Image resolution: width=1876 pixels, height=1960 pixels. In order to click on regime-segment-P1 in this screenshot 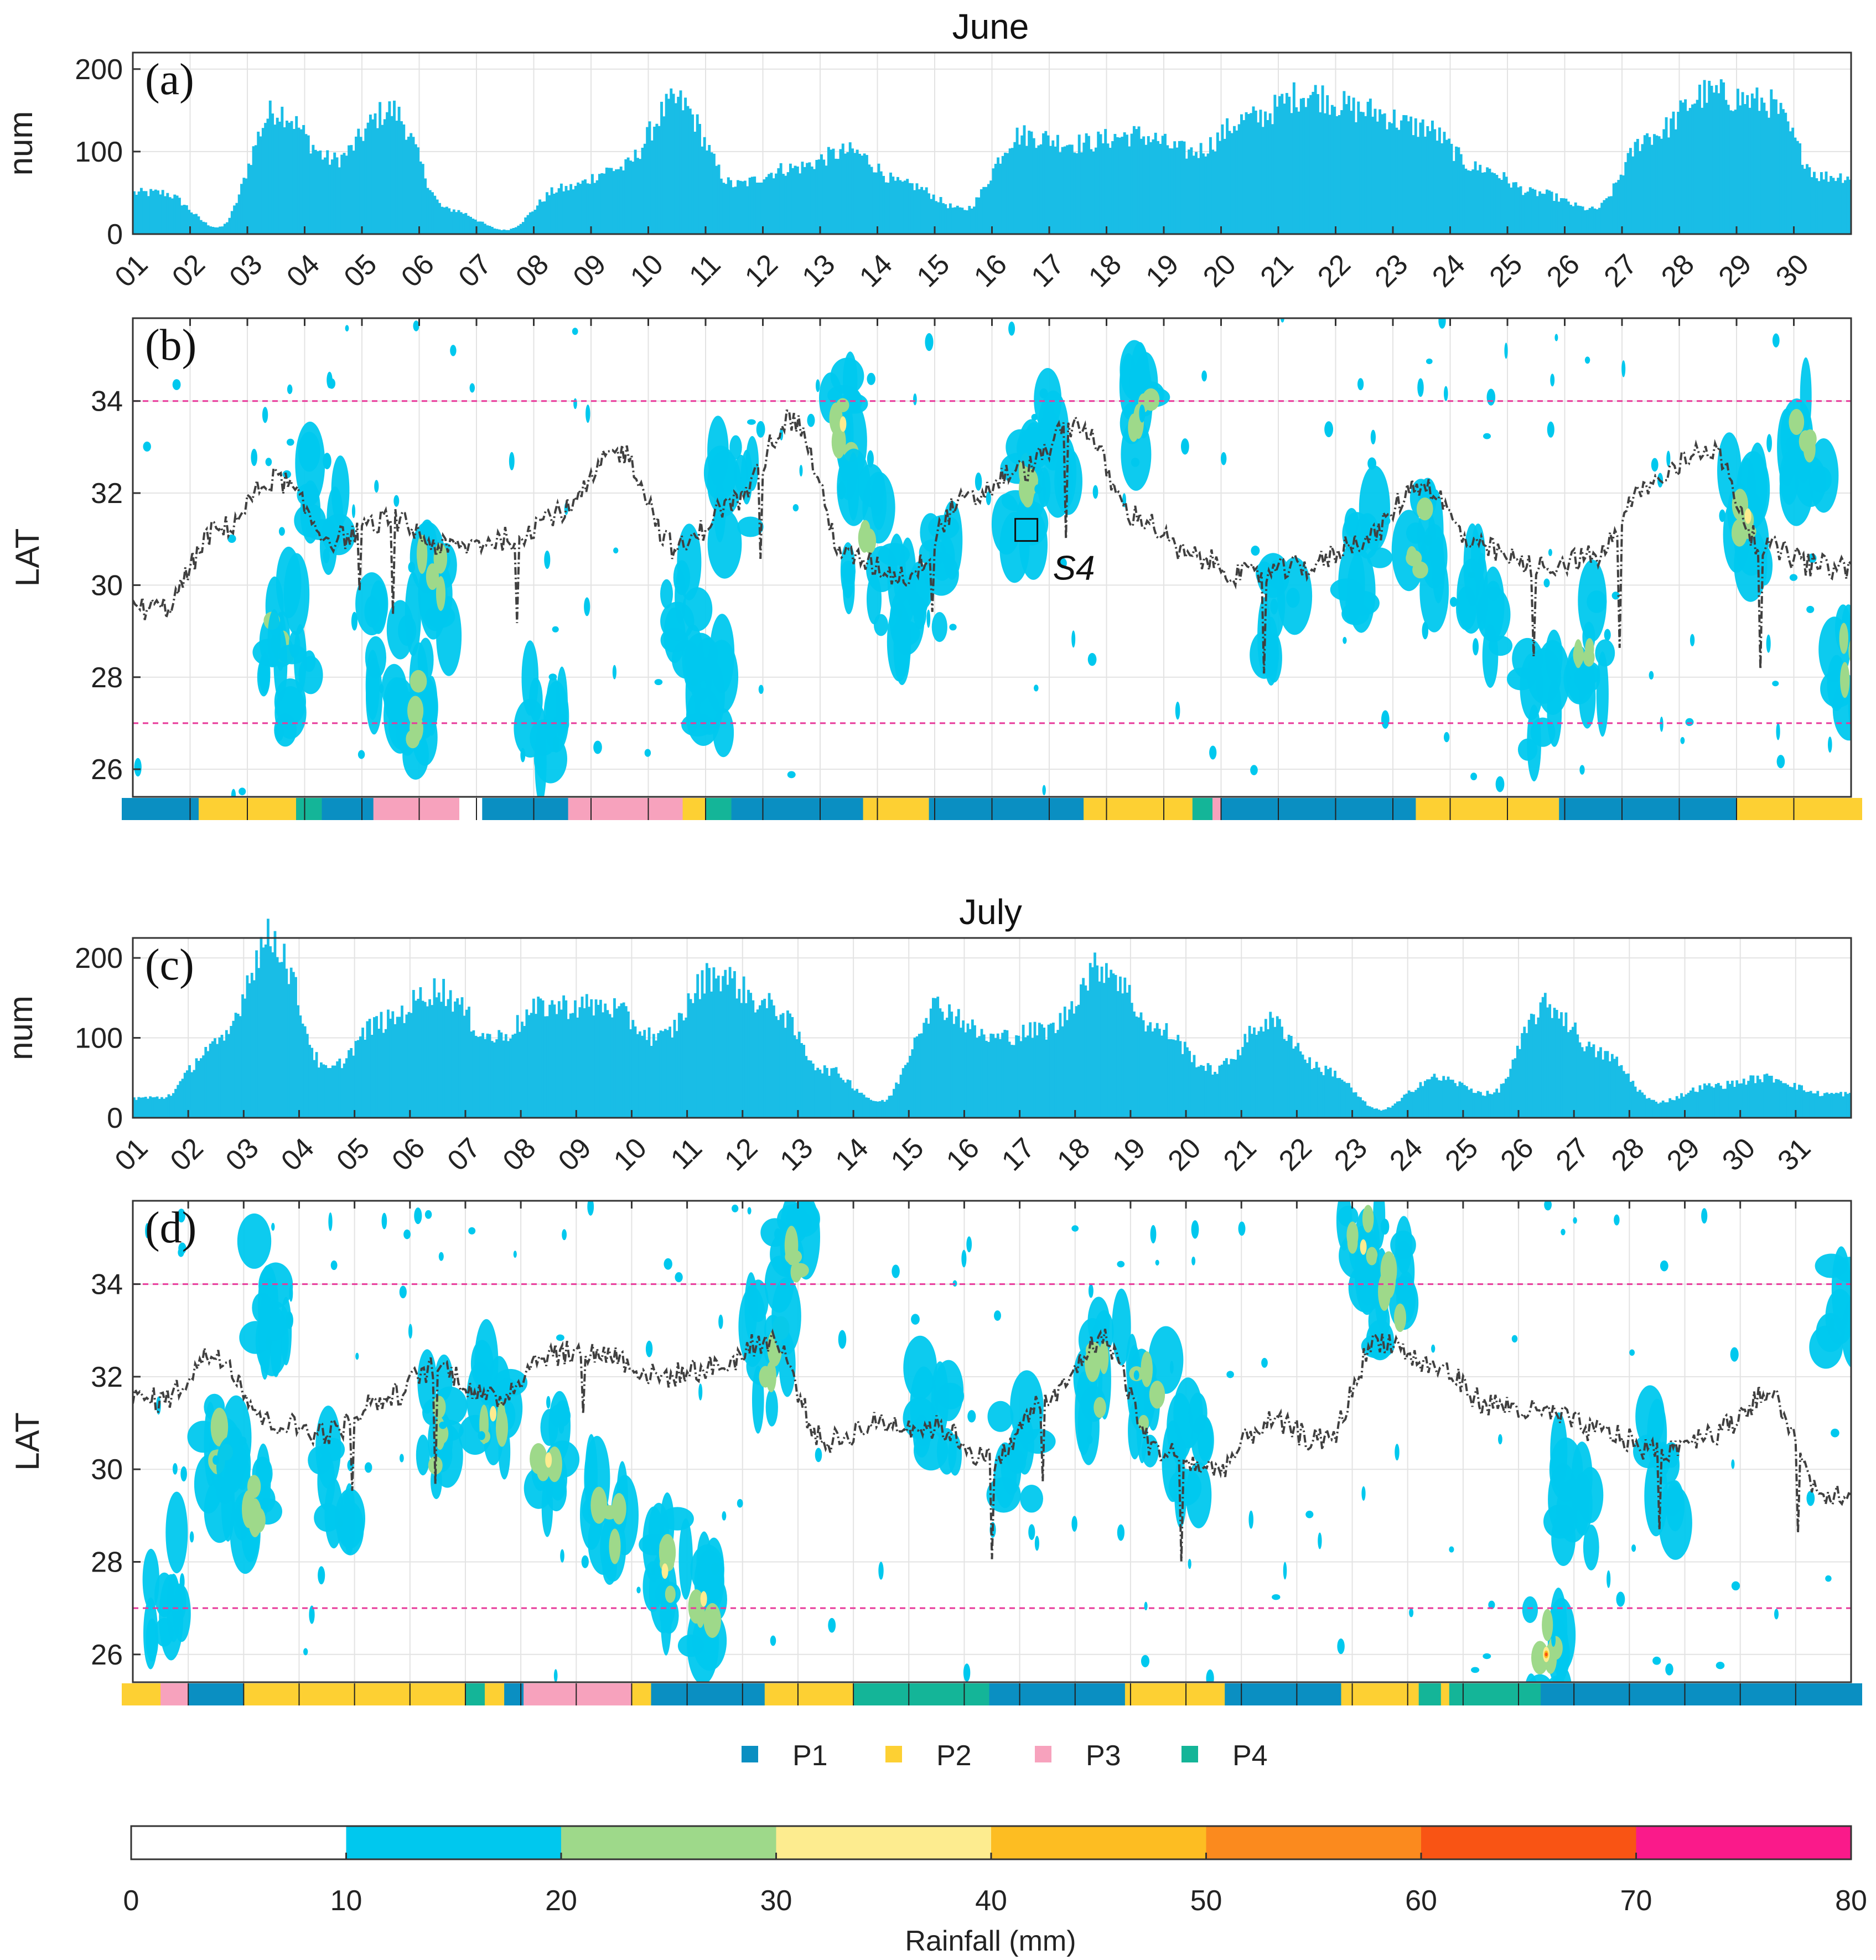, I will do `click(1283, 1694)`.